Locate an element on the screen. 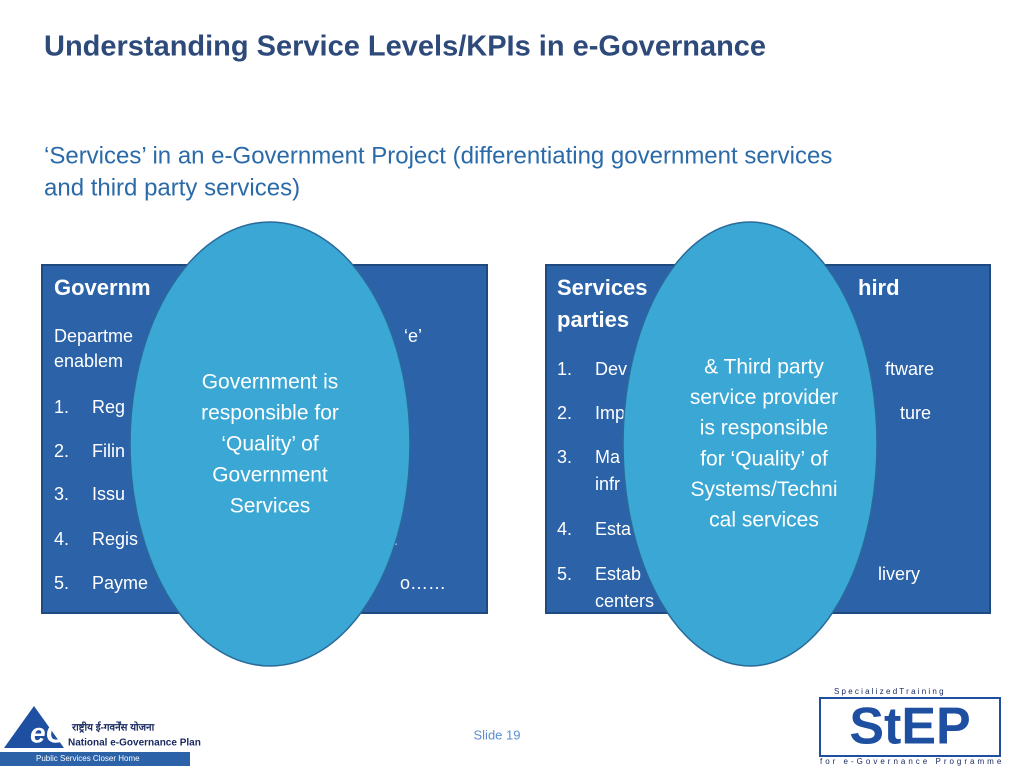 This screenshot has width=1024, height=773. oval-text: ‘Quality’ of is located at coordinates (269, 444).